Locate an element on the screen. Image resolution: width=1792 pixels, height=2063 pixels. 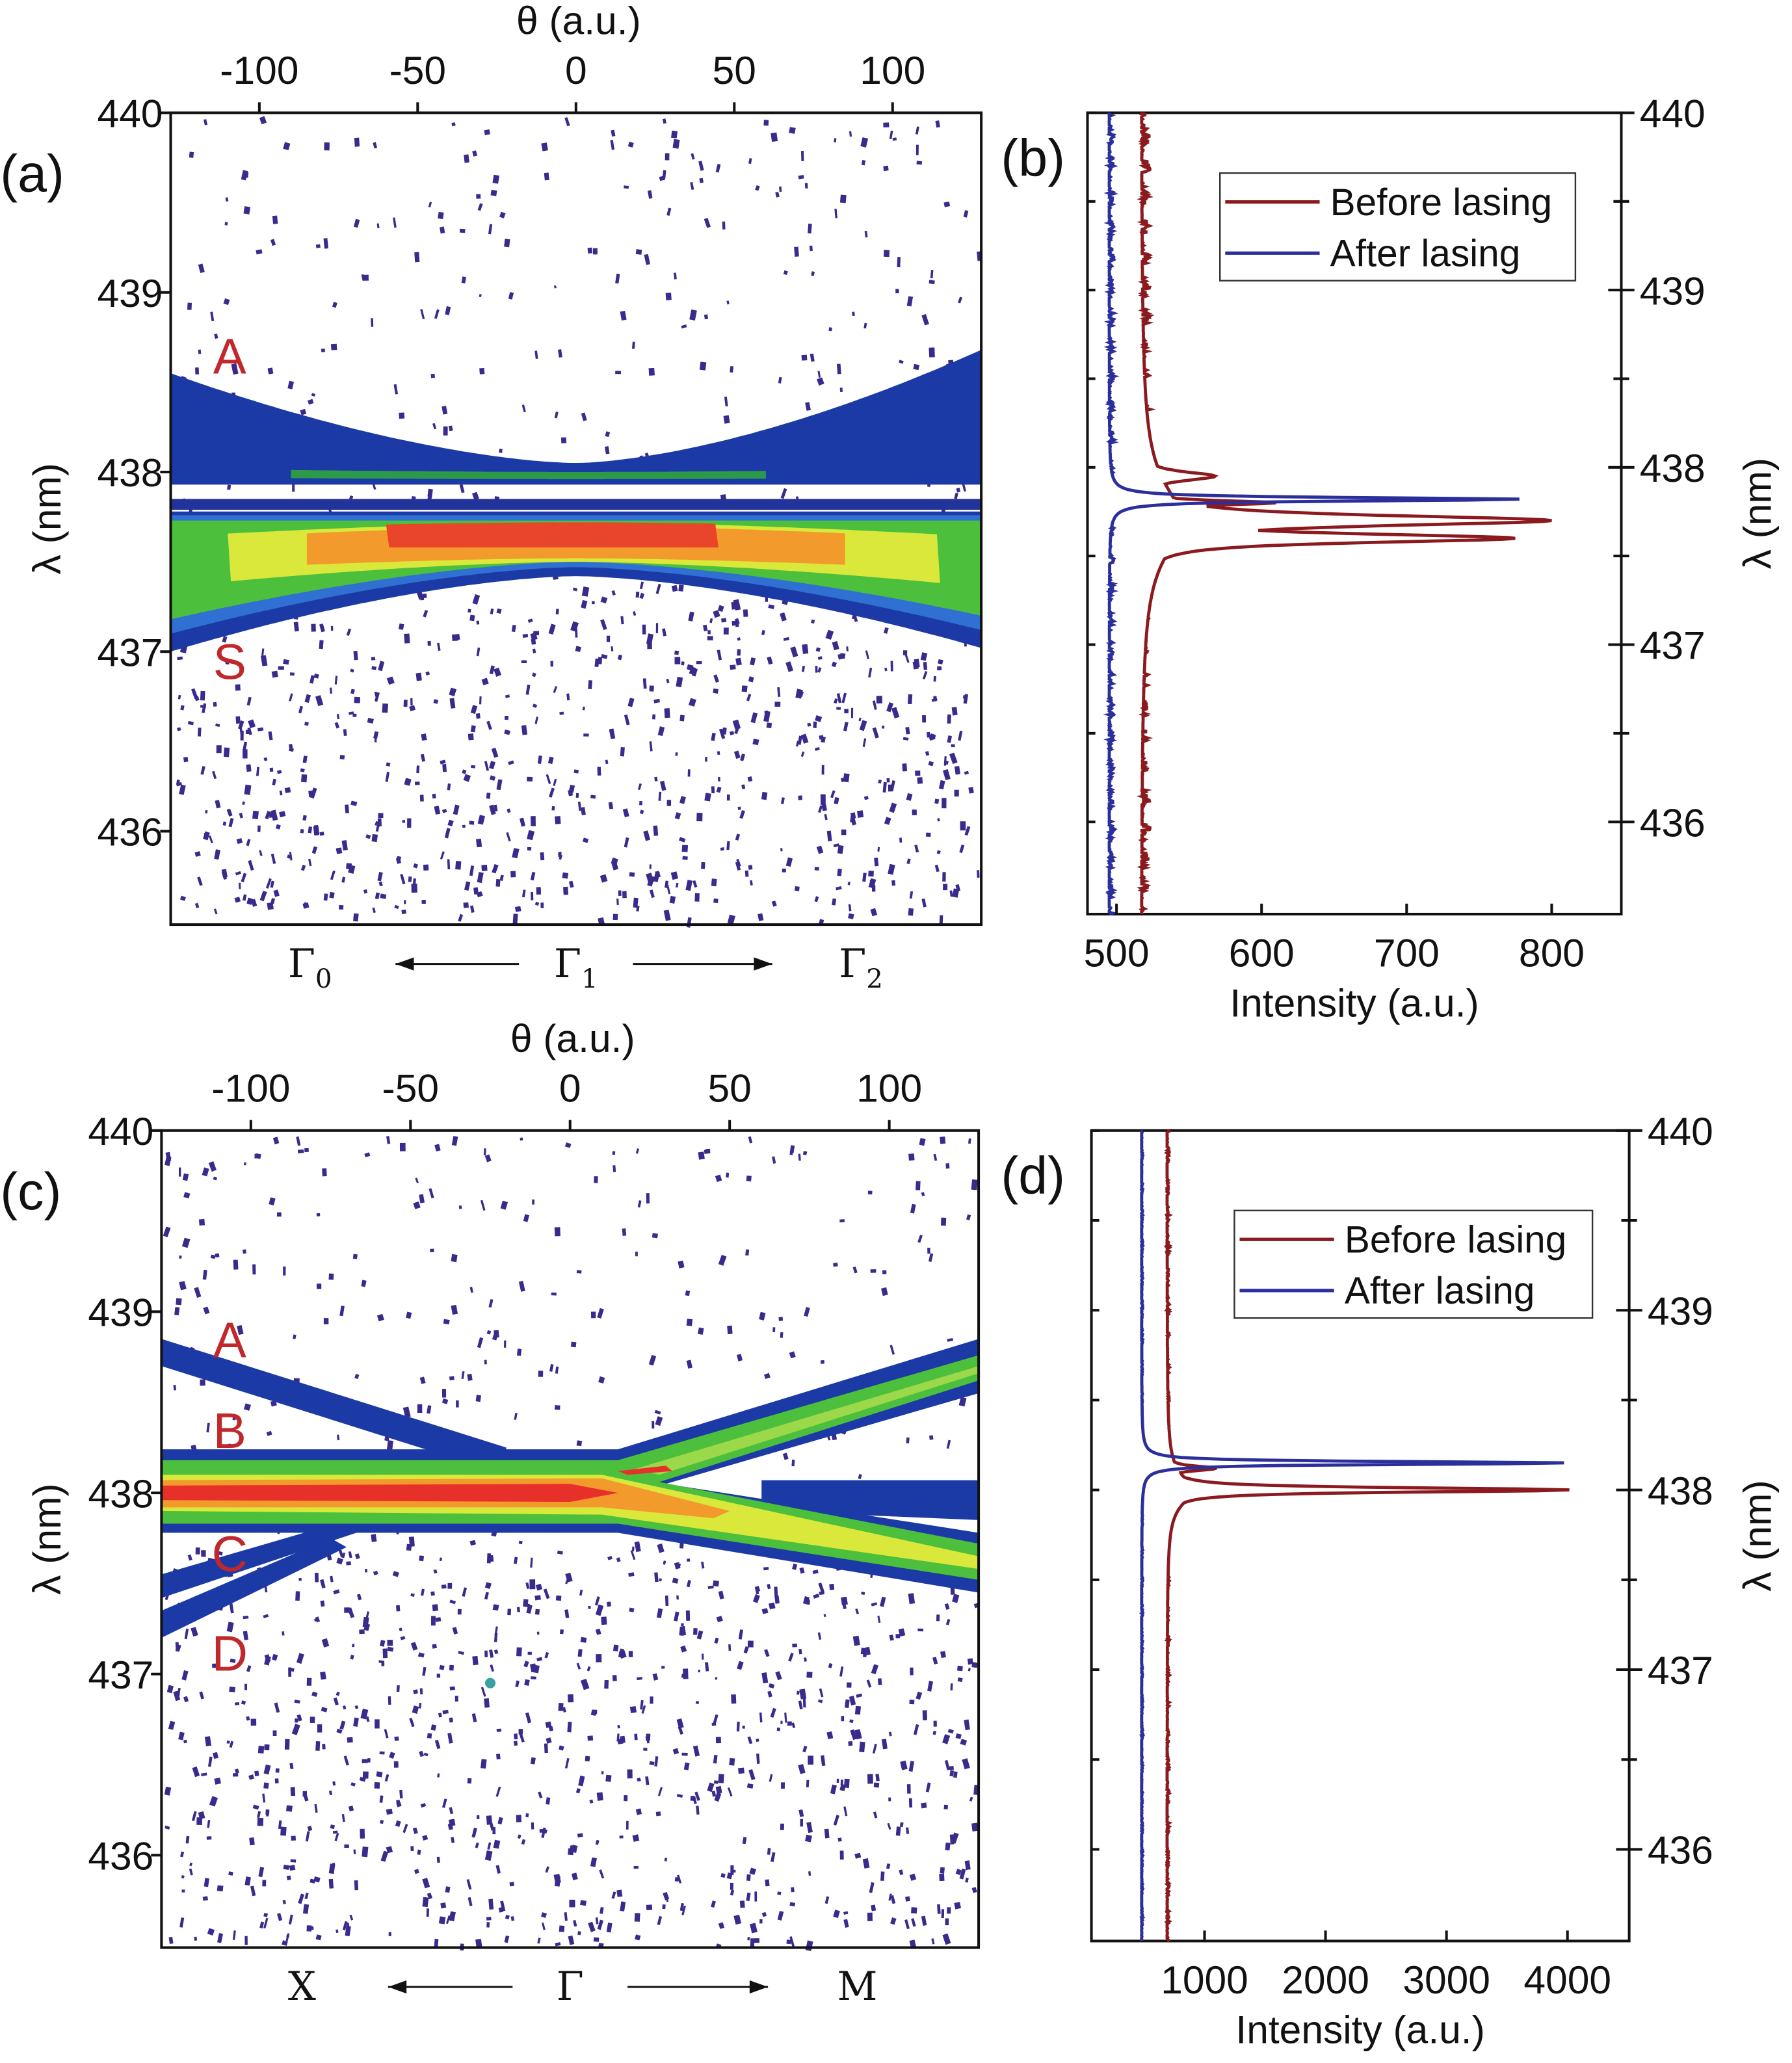
plot-frame is located at coordinates (1360, 1536).